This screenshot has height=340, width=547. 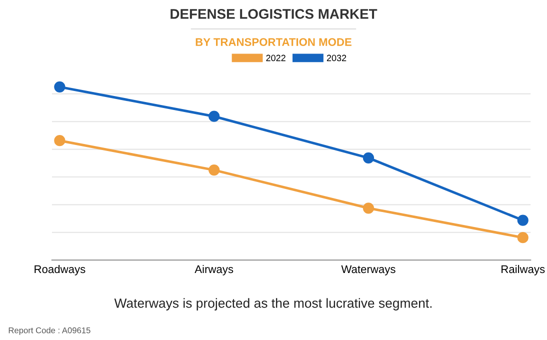 I want to click on x-tick-label: Waterways, so click(x=368, y=270).